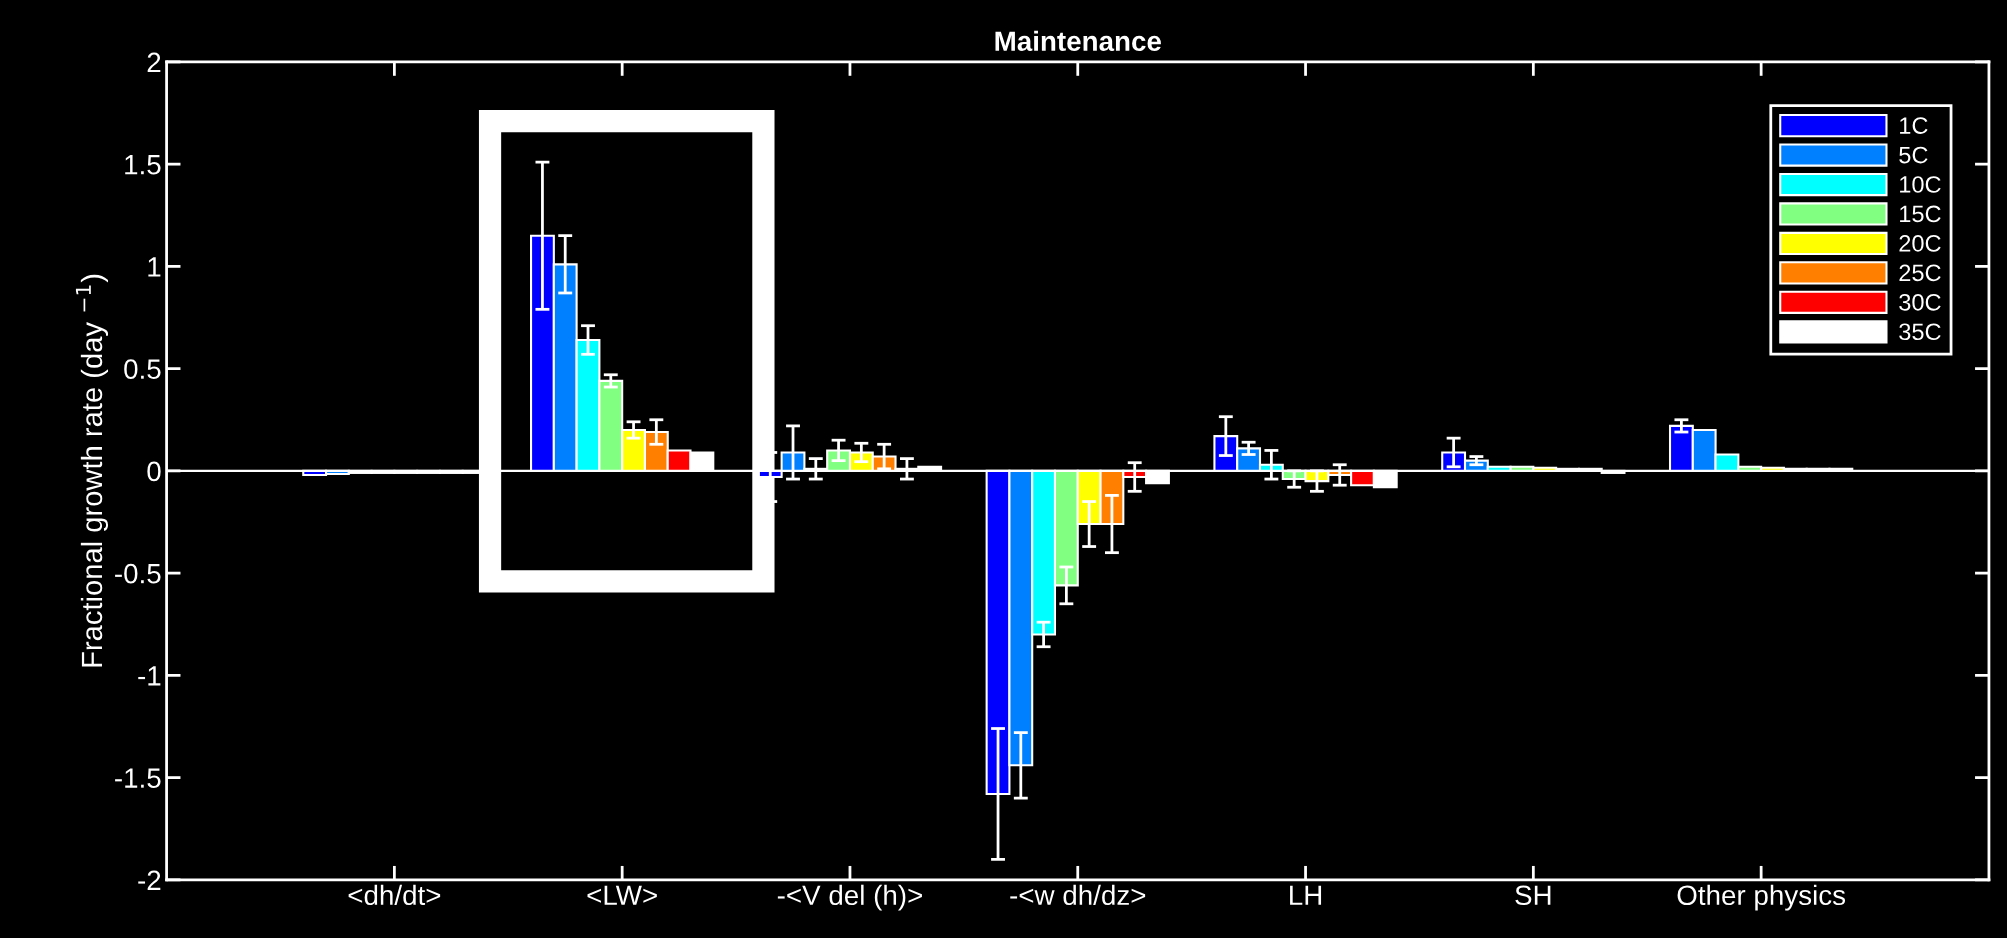 Image resolution: width=2007 pixels, height=938 pixels. What do you see at coordinates (154, 267) in the screenshot?
I see `y-tick-label: 1` at bounding box center [154, 267].